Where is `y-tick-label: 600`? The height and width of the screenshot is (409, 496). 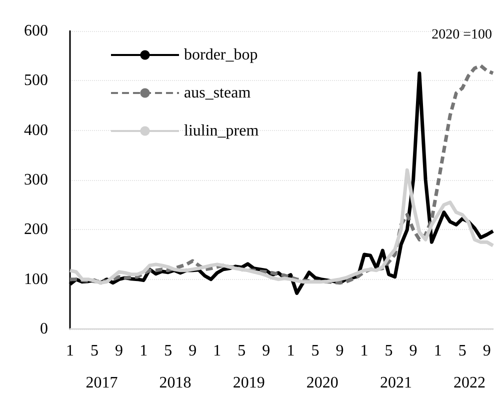
y-tick-label: 600 is located at coordinates (36, 31).